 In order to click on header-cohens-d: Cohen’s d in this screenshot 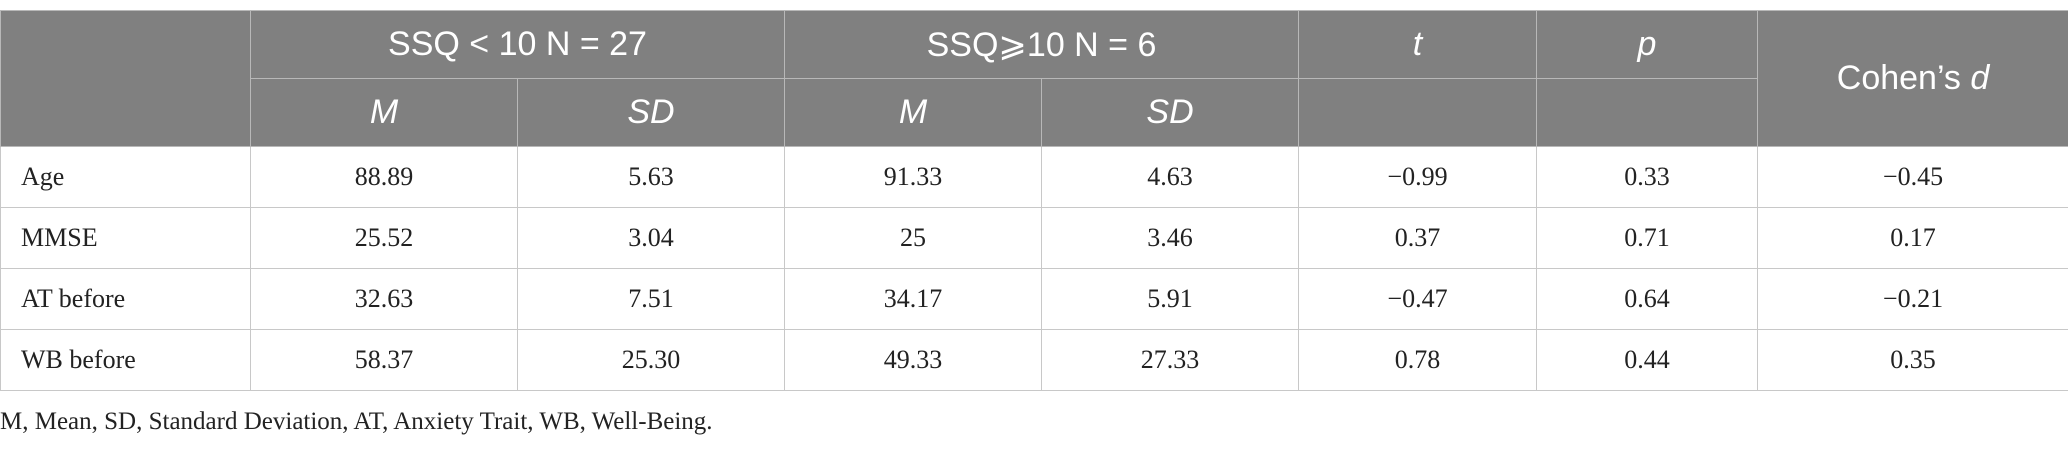, I will do `click(1912, 78)`.